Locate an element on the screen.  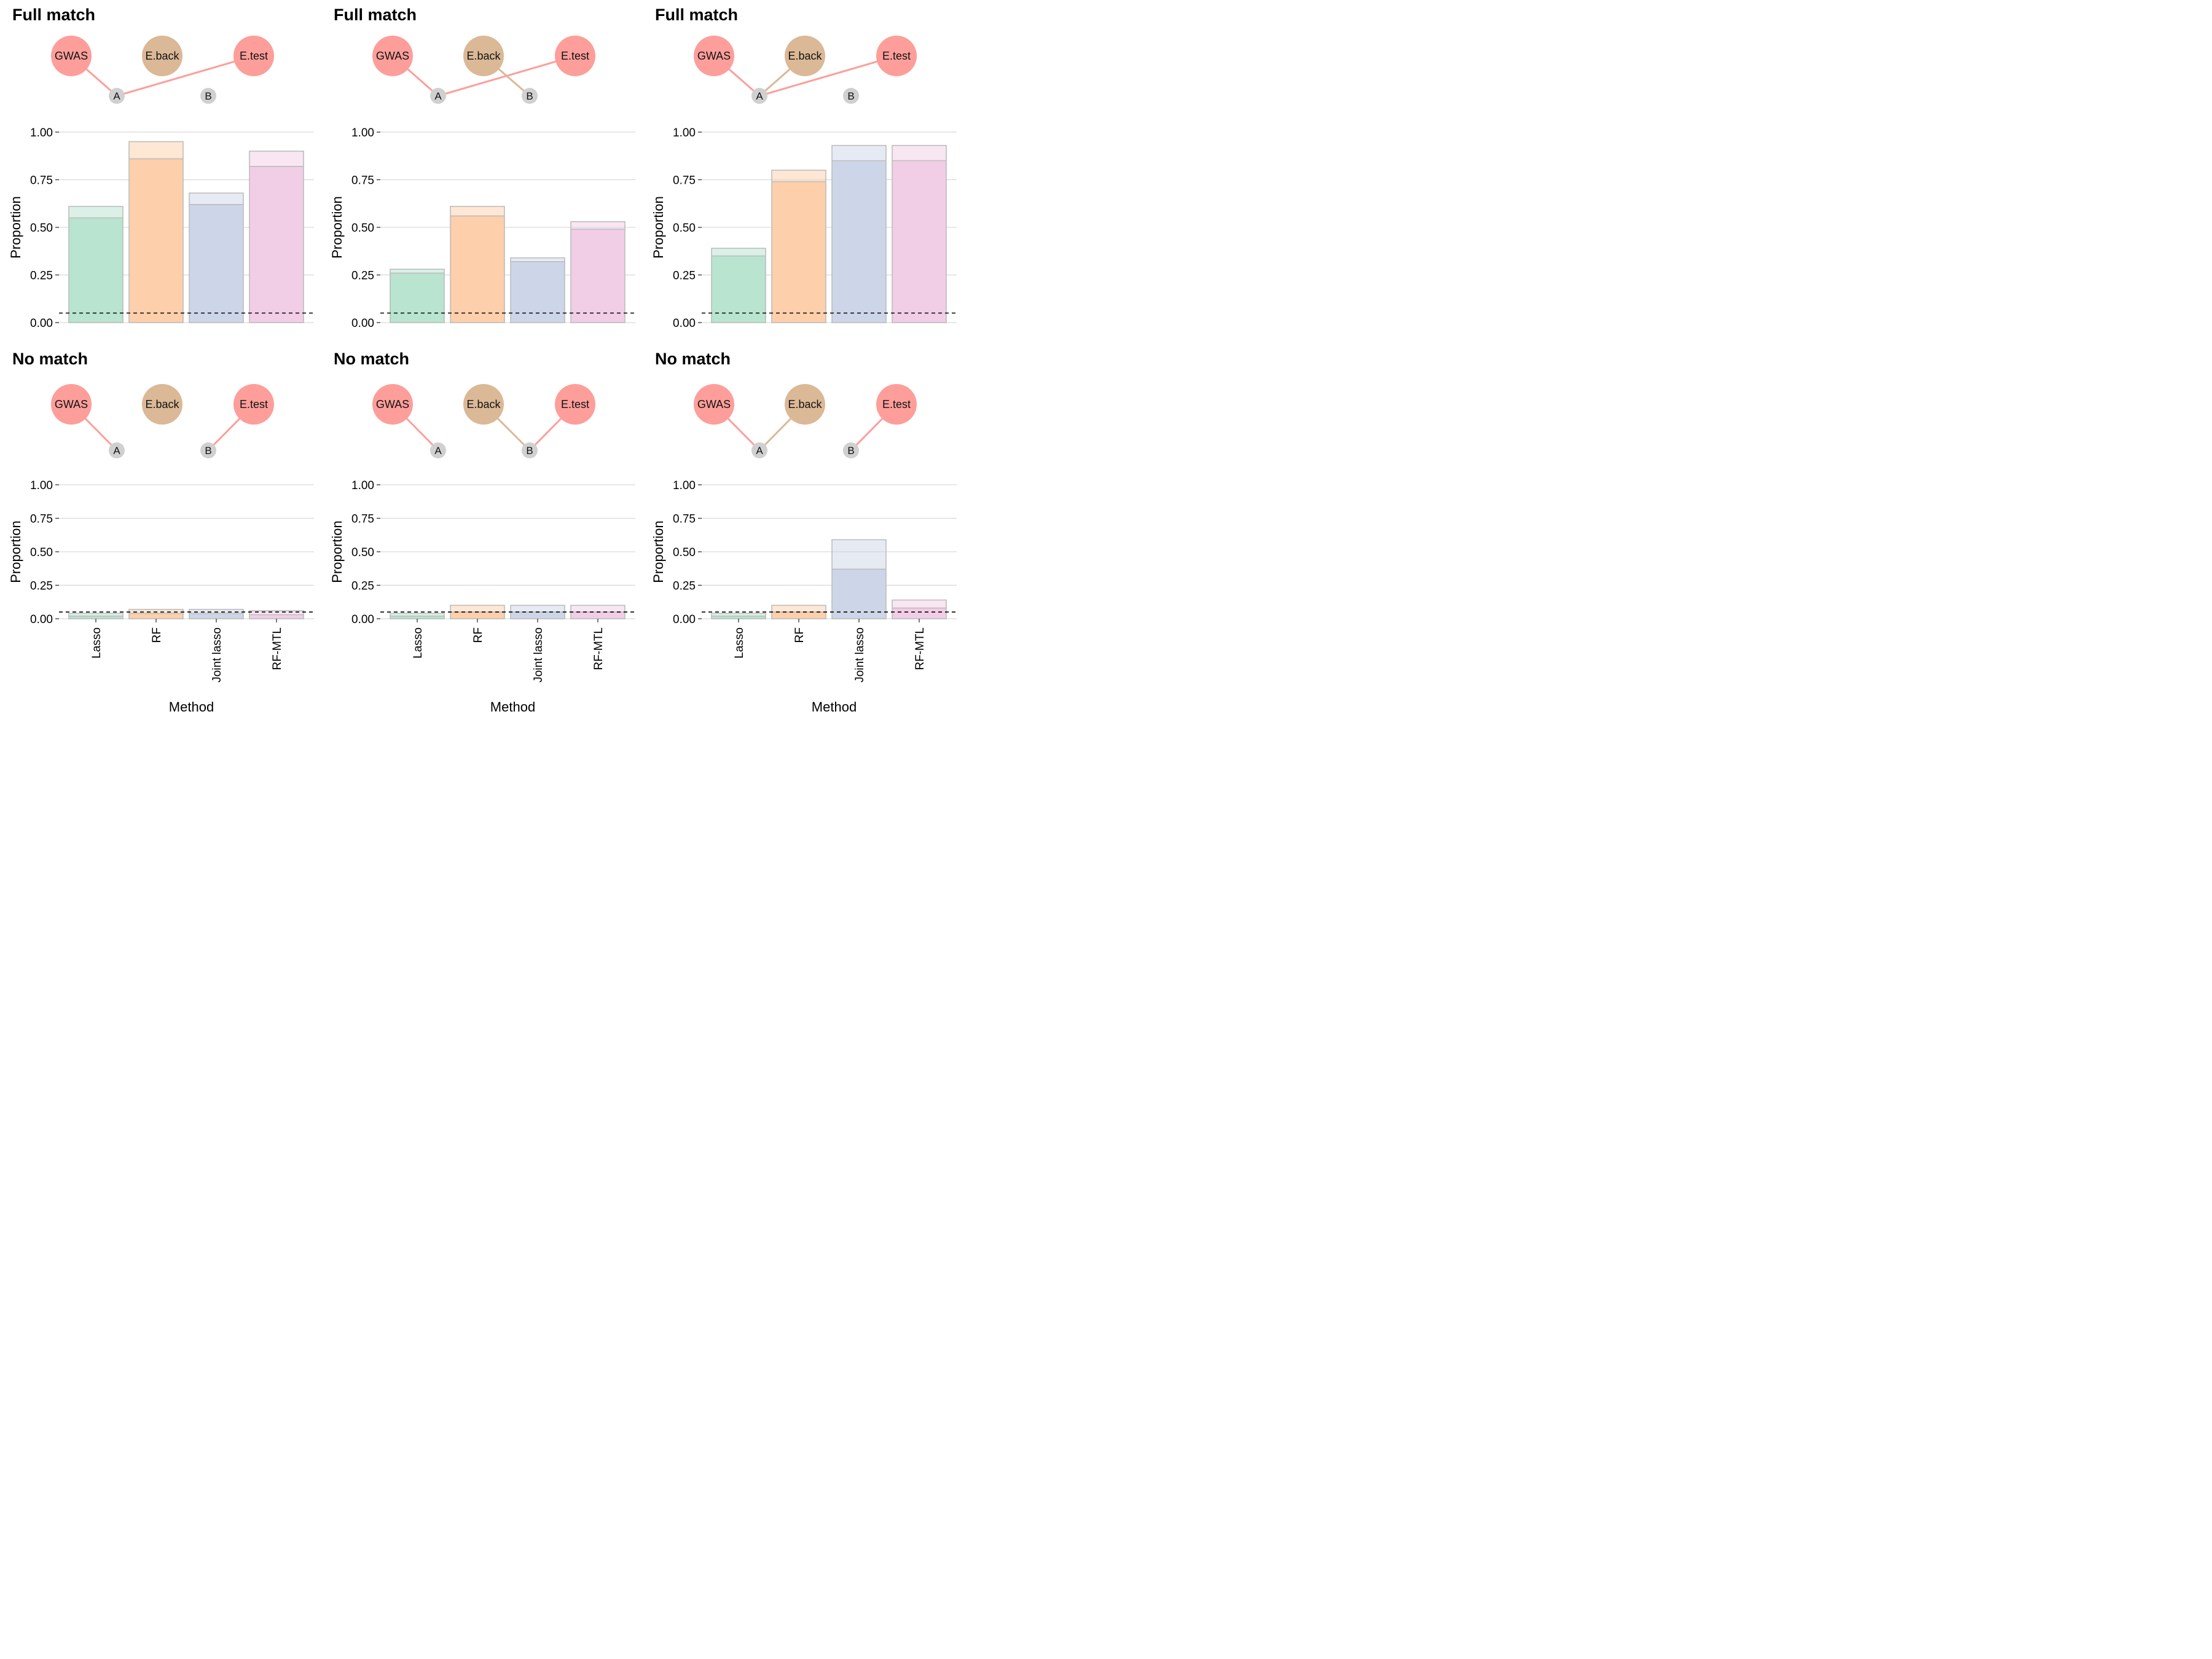
bar-chart: 0.00 0.25 0.50 0.75 1.00 Proportion is located at coordinates (804, 228).